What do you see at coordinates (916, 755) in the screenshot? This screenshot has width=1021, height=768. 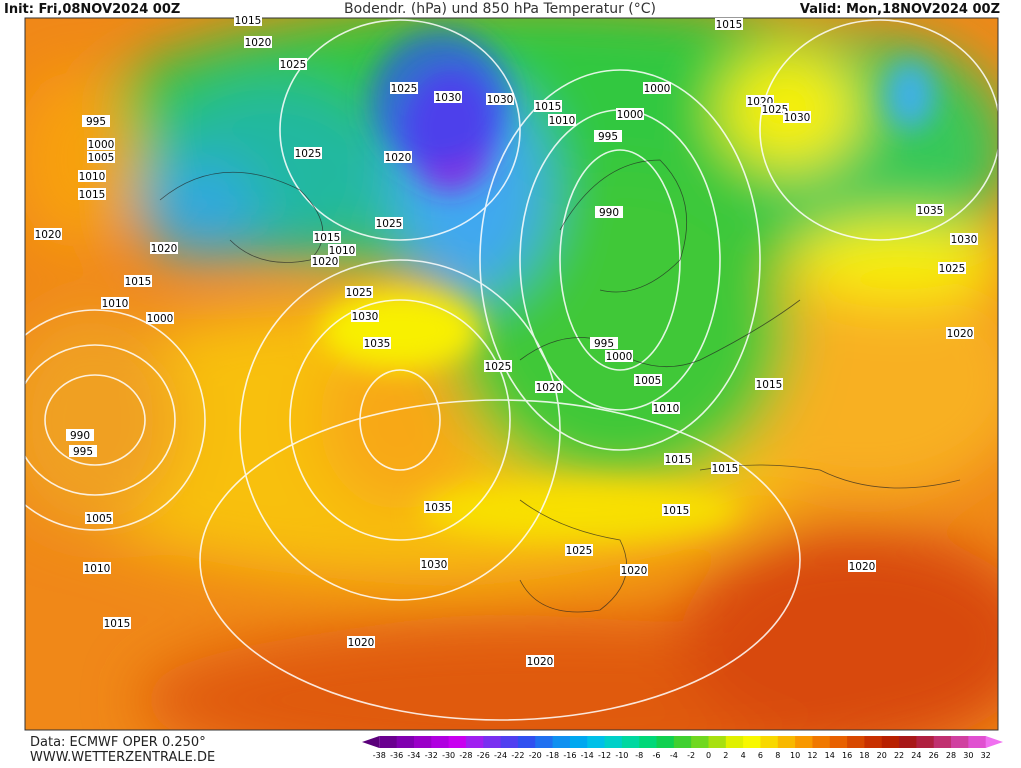 I see `colorbar-label: 24` at bounding box center [916, 755].